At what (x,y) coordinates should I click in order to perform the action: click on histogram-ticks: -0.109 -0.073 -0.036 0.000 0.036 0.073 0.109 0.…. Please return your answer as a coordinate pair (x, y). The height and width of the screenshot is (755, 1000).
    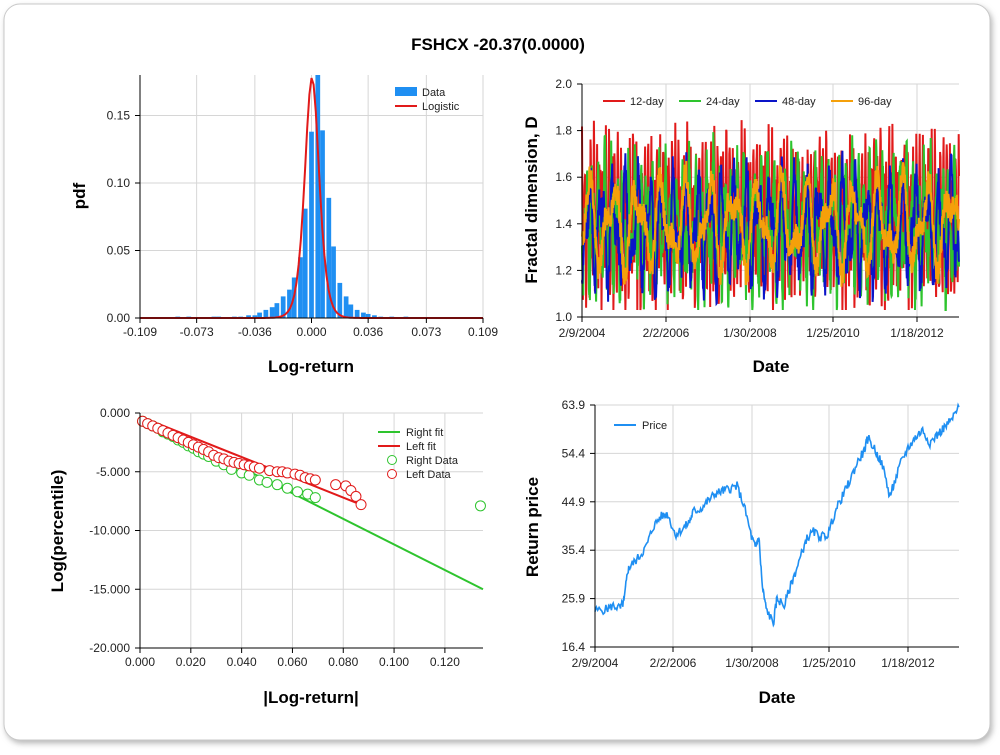
    Looking at the image, I should click on (303, 224).